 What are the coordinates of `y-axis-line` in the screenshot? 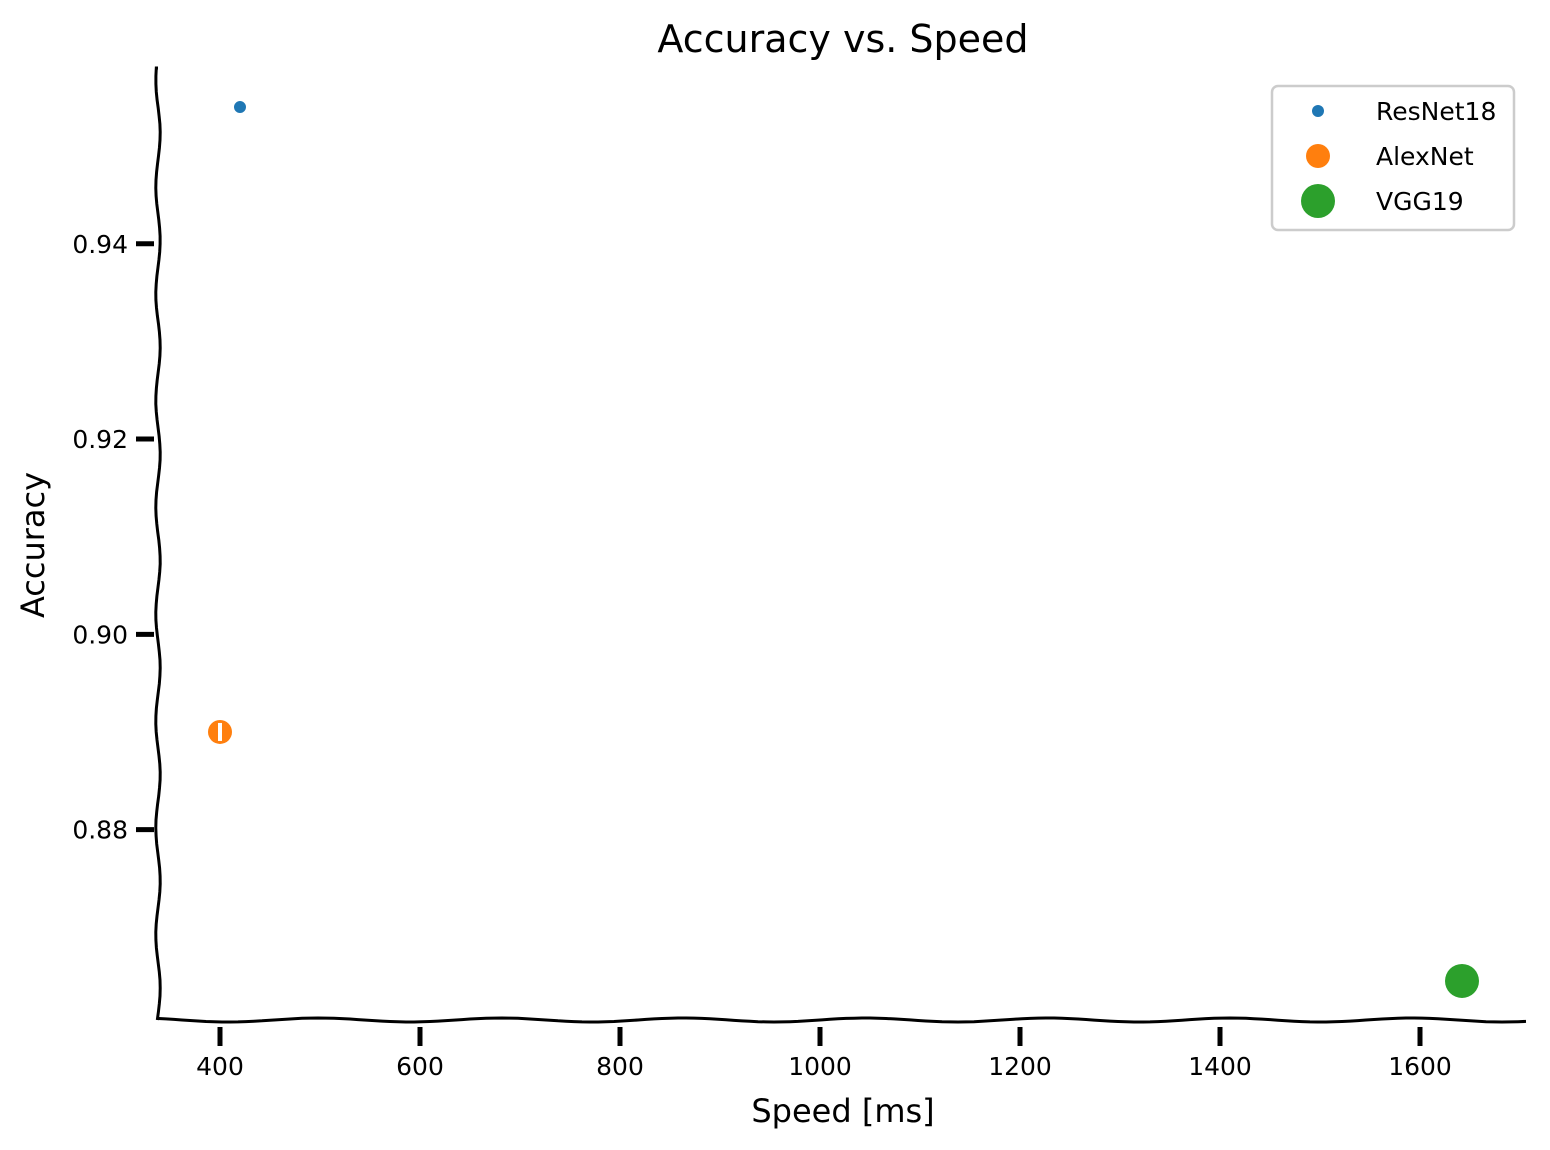 It's located at (158, 543).